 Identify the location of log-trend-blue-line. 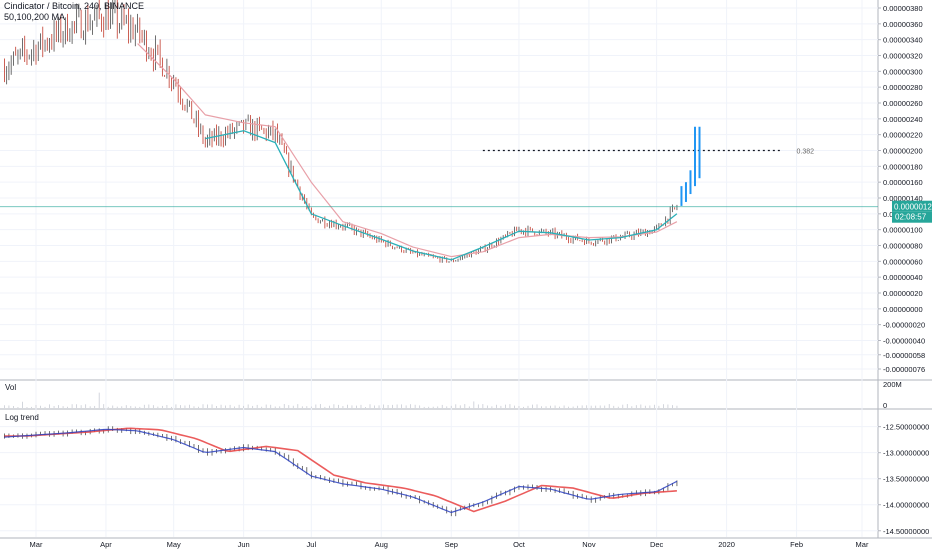
(341, 471).